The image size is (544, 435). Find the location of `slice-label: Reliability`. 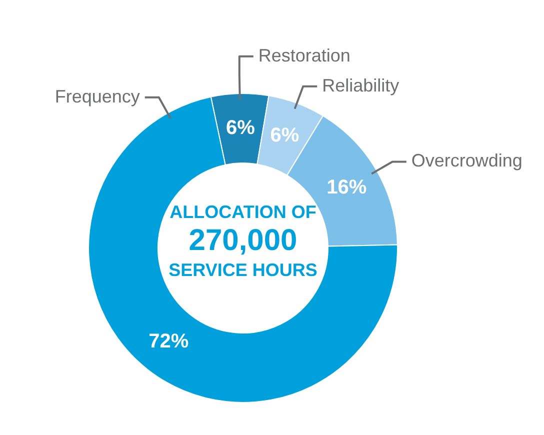

slice-label: Reliability is located at coordinates (361, 85).